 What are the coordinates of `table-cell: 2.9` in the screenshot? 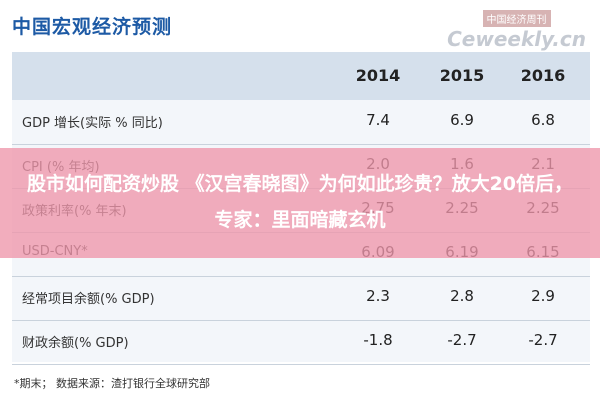 It's located at (543, 296).